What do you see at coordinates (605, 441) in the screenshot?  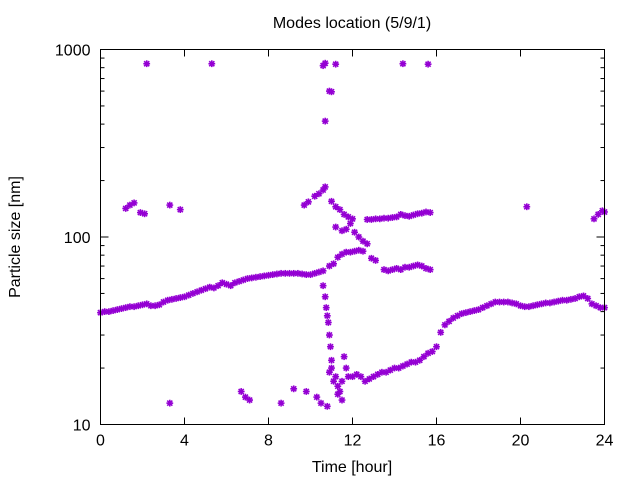 I see `x-tick-label: 24` at bounding box center [605, 441].